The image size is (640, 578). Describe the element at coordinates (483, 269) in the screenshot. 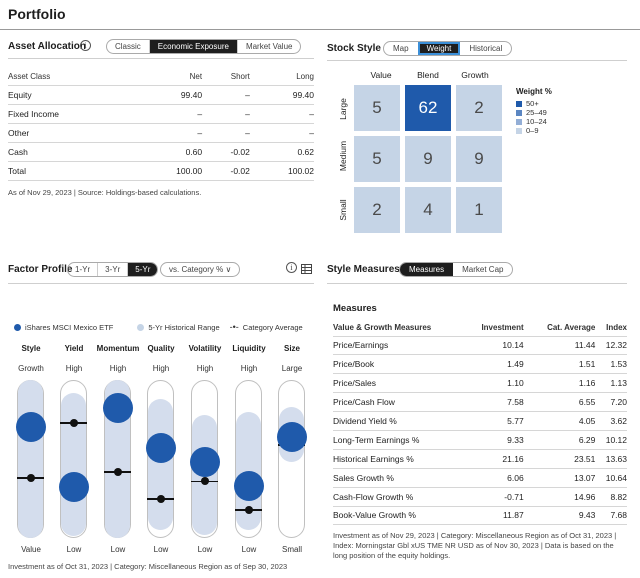

I see `tab-market-cap: Market Cap` at that location.